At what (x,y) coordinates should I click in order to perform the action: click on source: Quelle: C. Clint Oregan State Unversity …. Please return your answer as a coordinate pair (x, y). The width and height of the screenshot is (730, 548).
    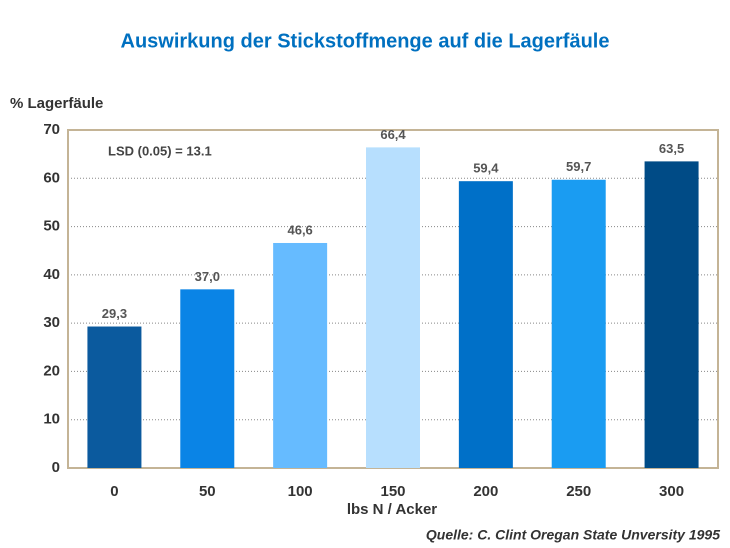
    Looking at the image, I should click on (573, 535).